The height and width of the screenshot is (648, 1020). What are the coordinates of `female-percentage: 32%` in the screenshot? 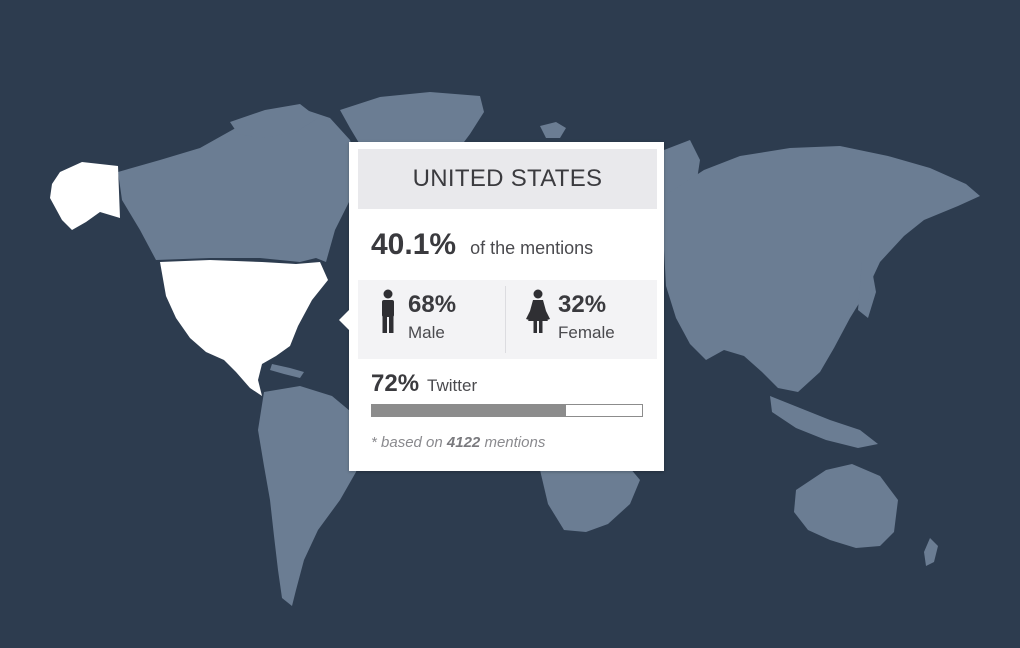 It's located at (582, 304).